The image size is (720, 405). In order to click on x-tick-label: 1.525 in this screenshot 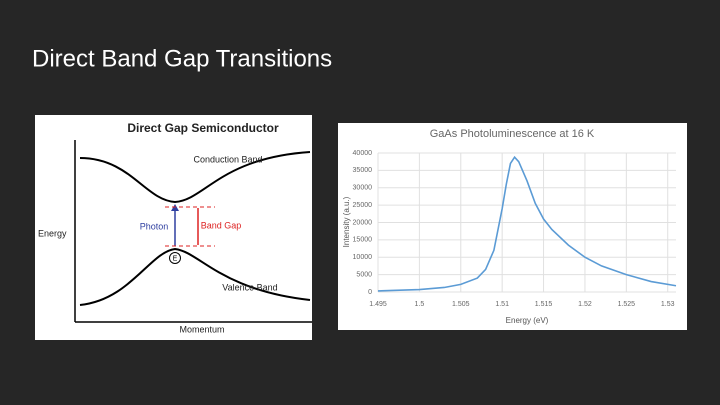, I will do `click(627, 304)`.